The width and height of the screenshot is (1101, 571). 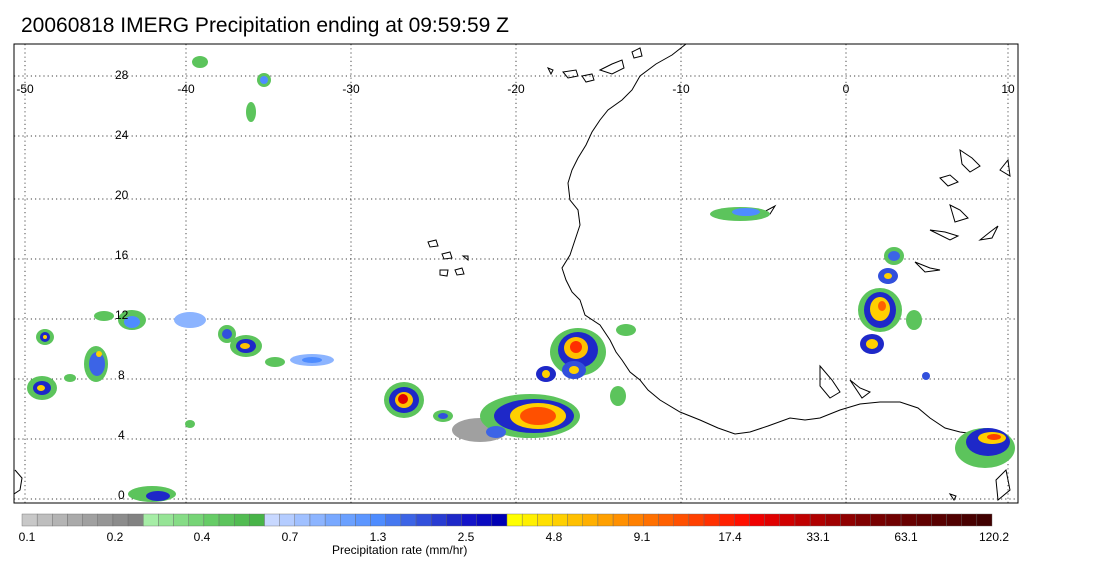 What do you see at coordinates (681, 89) in the screenshot?
I see `lon-label: -10` at bounding box center [681, 89].